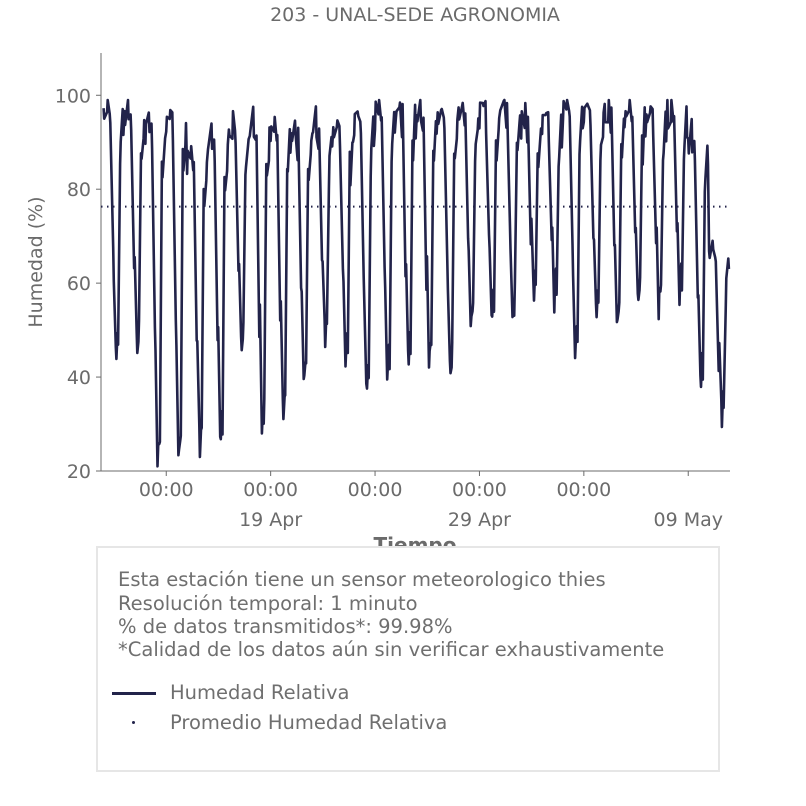 The image size is (806, 806). What do you see at coordinates (73, 96) in the screenshot?
I see `y-tick-label: 100` at bounding box center [73, 96].